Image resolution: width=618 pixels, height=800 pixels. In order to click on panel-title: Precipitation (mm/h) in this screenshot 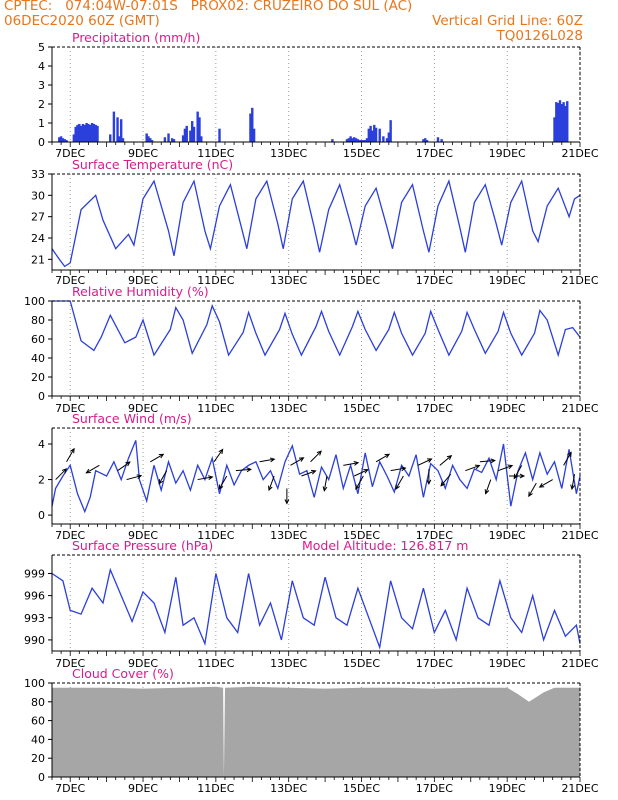, I will do `click(136, 37)`.